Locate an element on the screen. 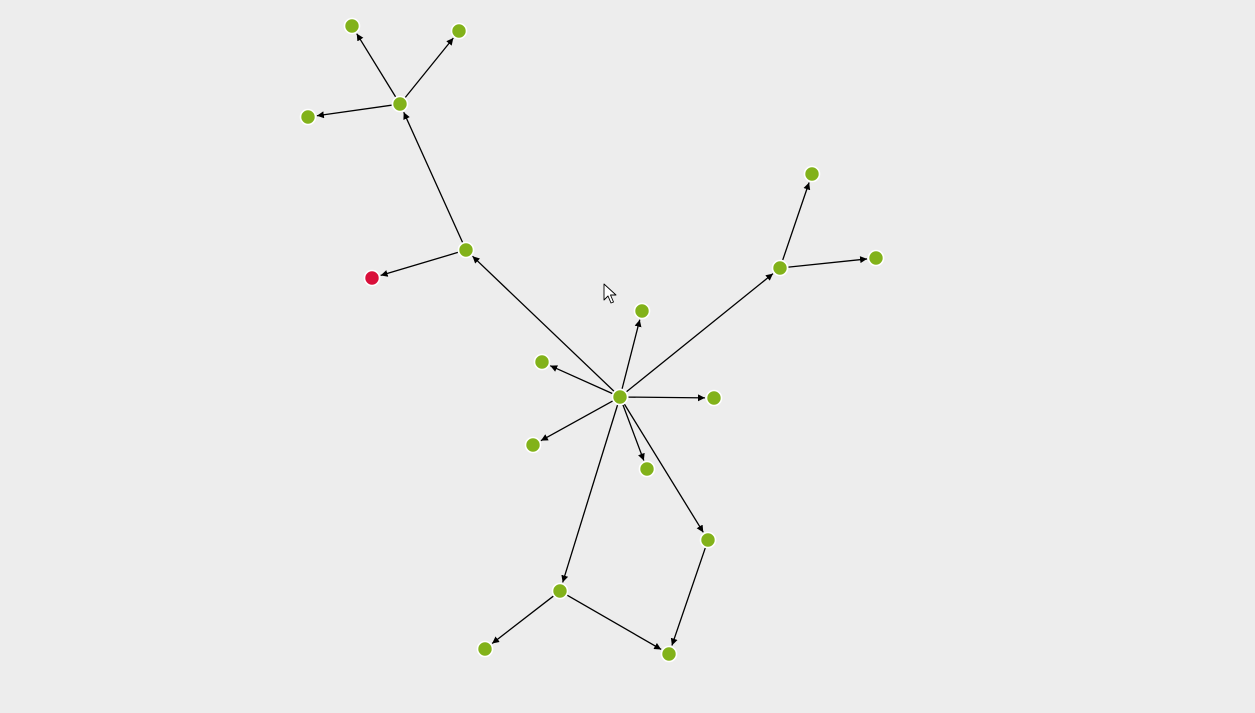  edge-i-s is located at coordinates (688, 596).